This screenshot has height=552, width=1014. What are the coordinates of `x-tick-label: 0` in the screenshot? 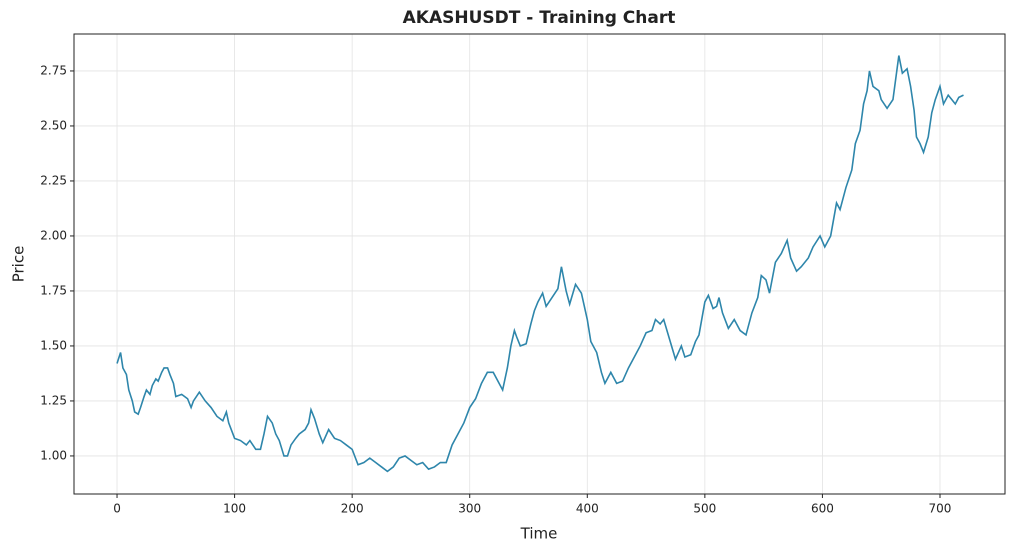 It's located at (117, 509).